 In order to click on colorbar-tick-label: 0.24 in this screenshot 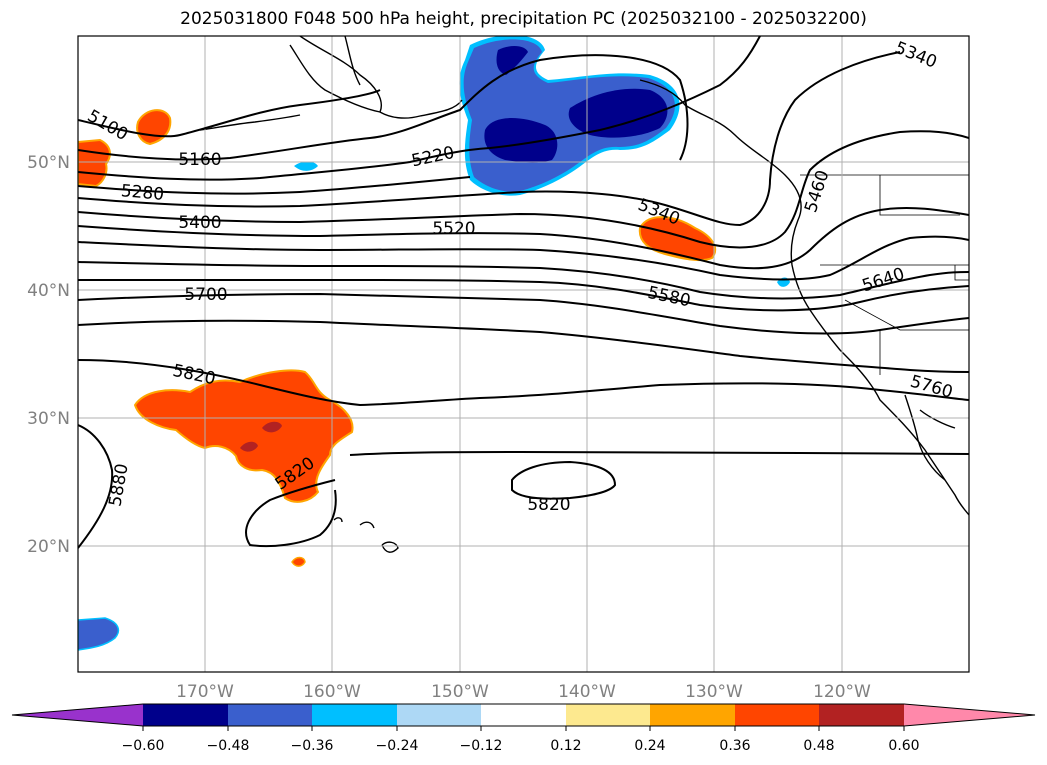, I will do `click(649, 746)`.